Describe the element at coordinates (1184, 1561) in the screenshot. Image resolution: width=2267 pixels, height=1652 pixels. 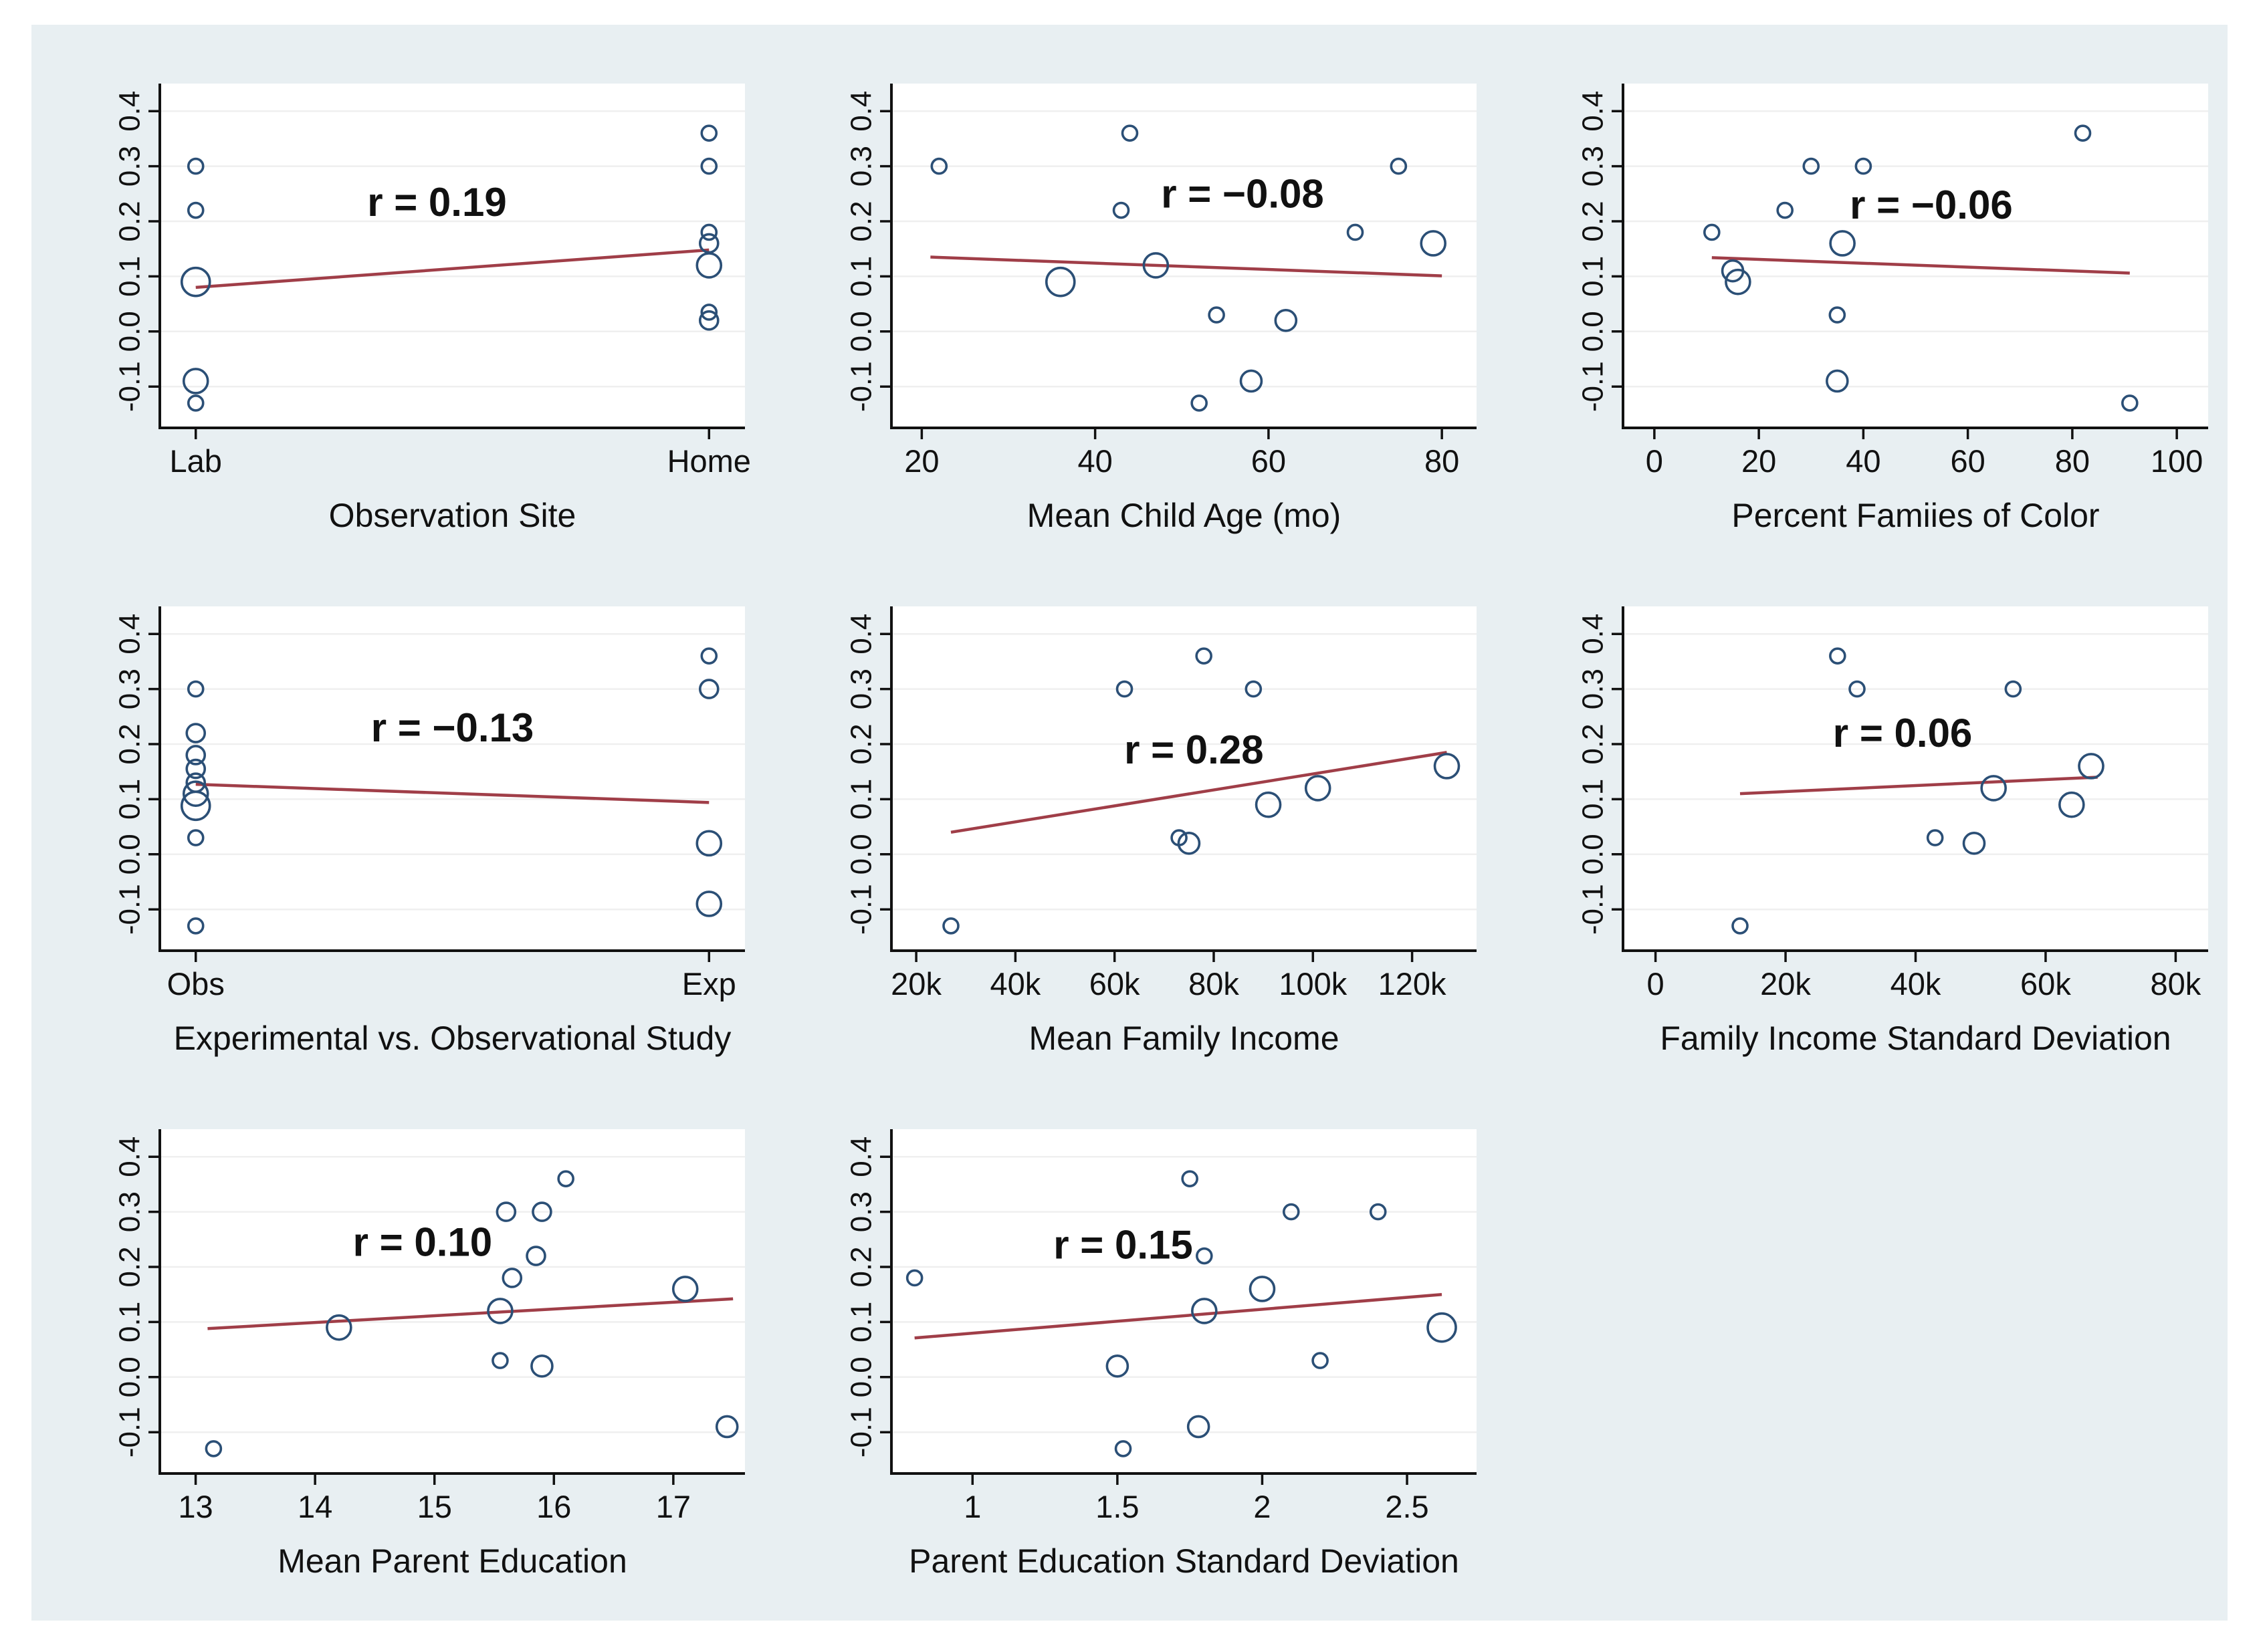
I see `x-axis-title: Parent Education Standard Deviation` at that location.